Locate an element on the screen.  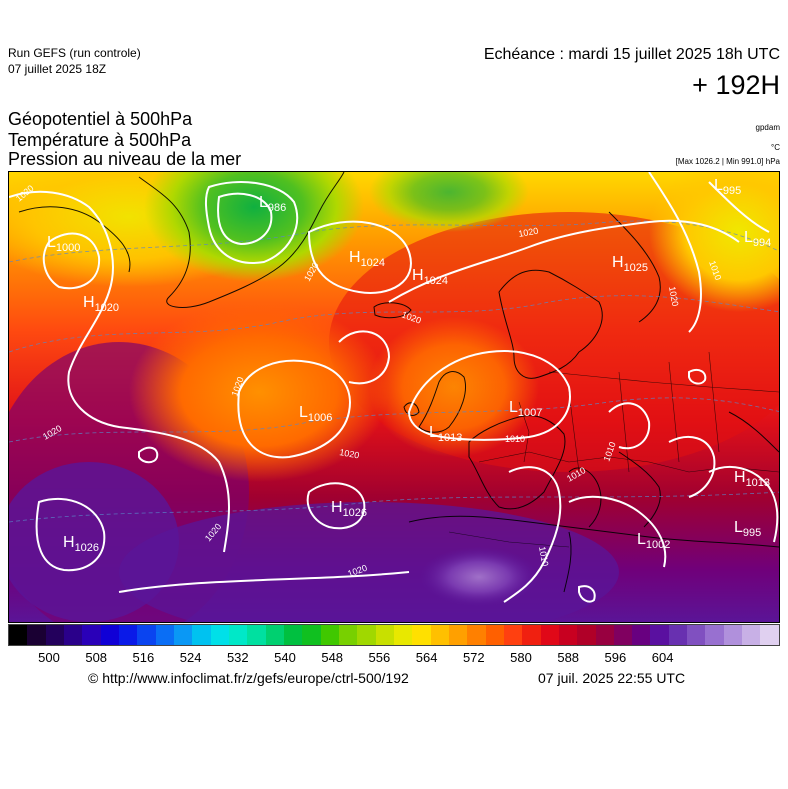
color-scale is located at coordinates (394, 635).